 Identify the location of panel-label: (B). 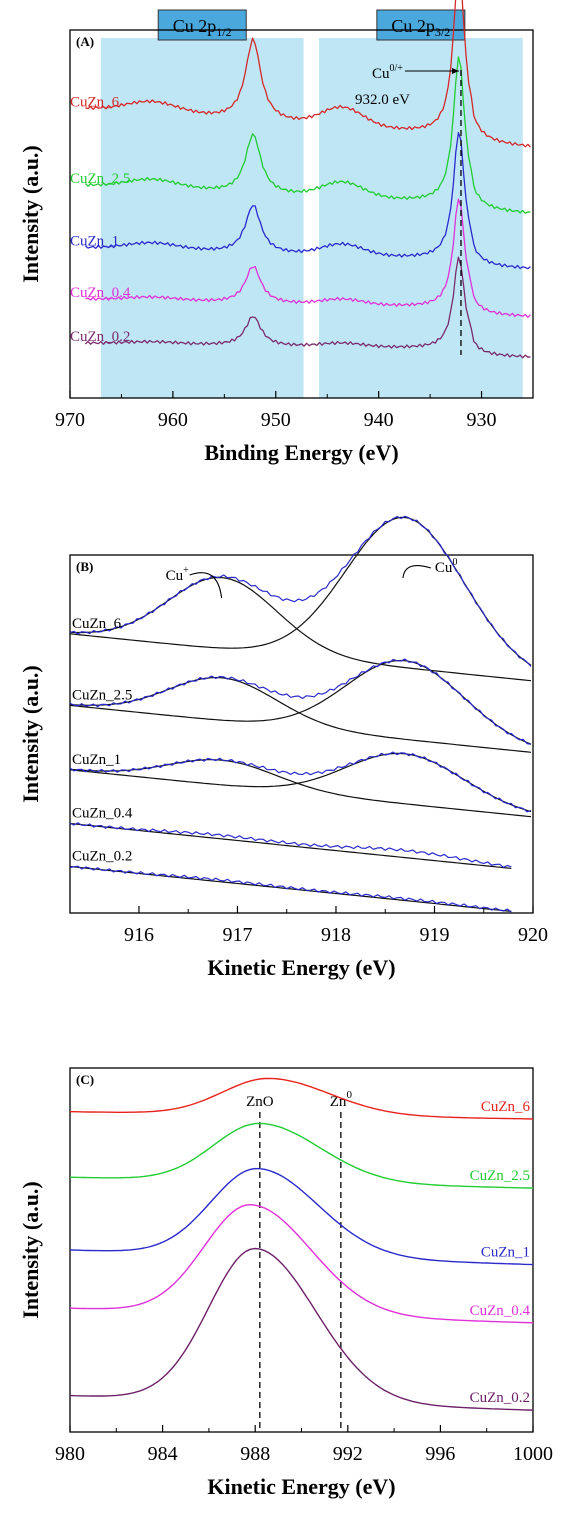
(84, 566).